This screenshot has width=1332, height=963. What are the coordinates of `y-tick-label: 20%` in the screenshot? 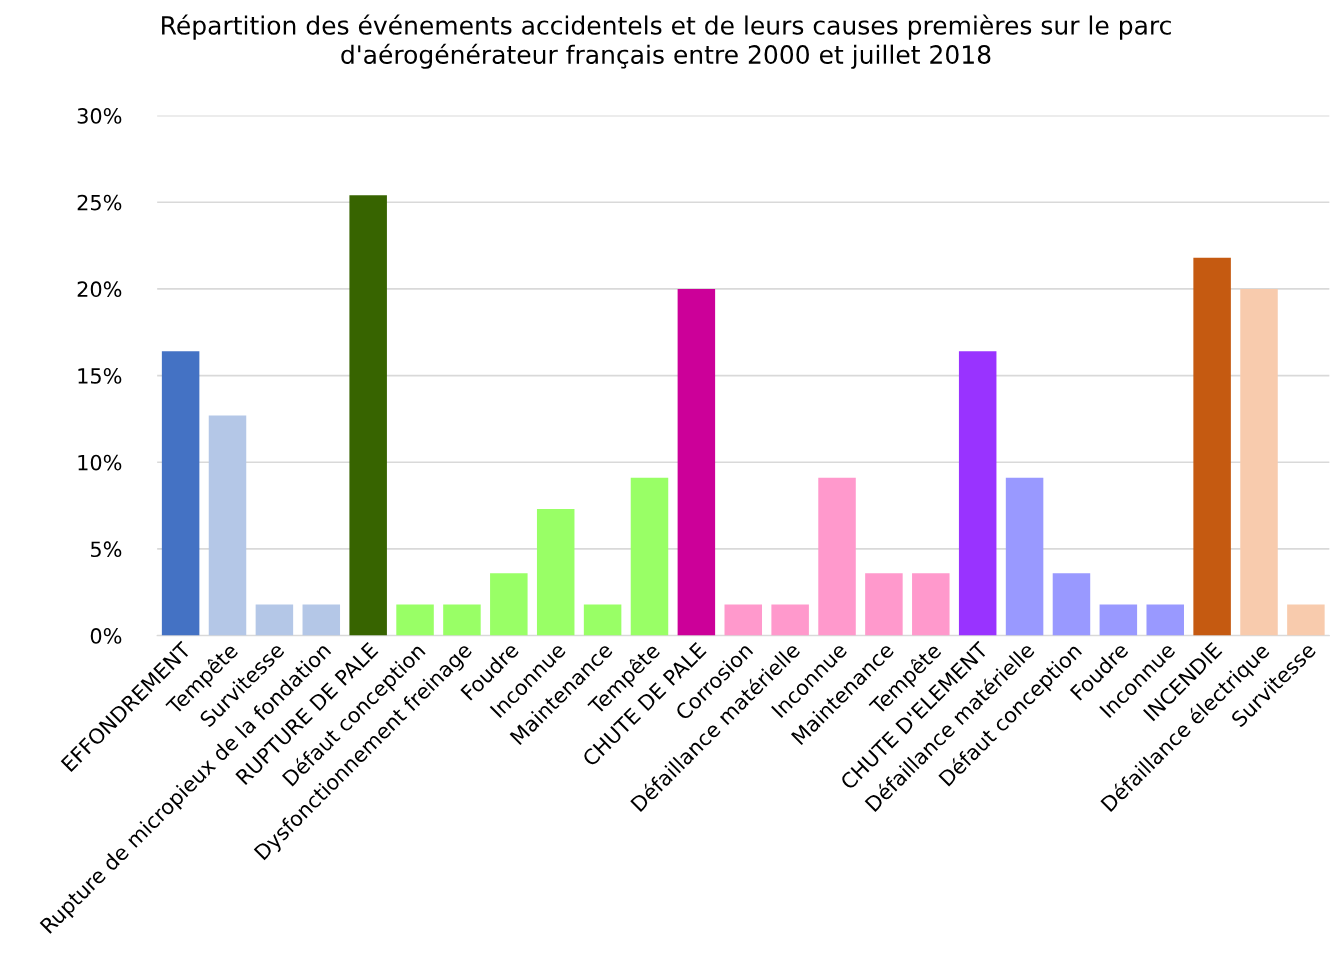 It's located at (99, 289).